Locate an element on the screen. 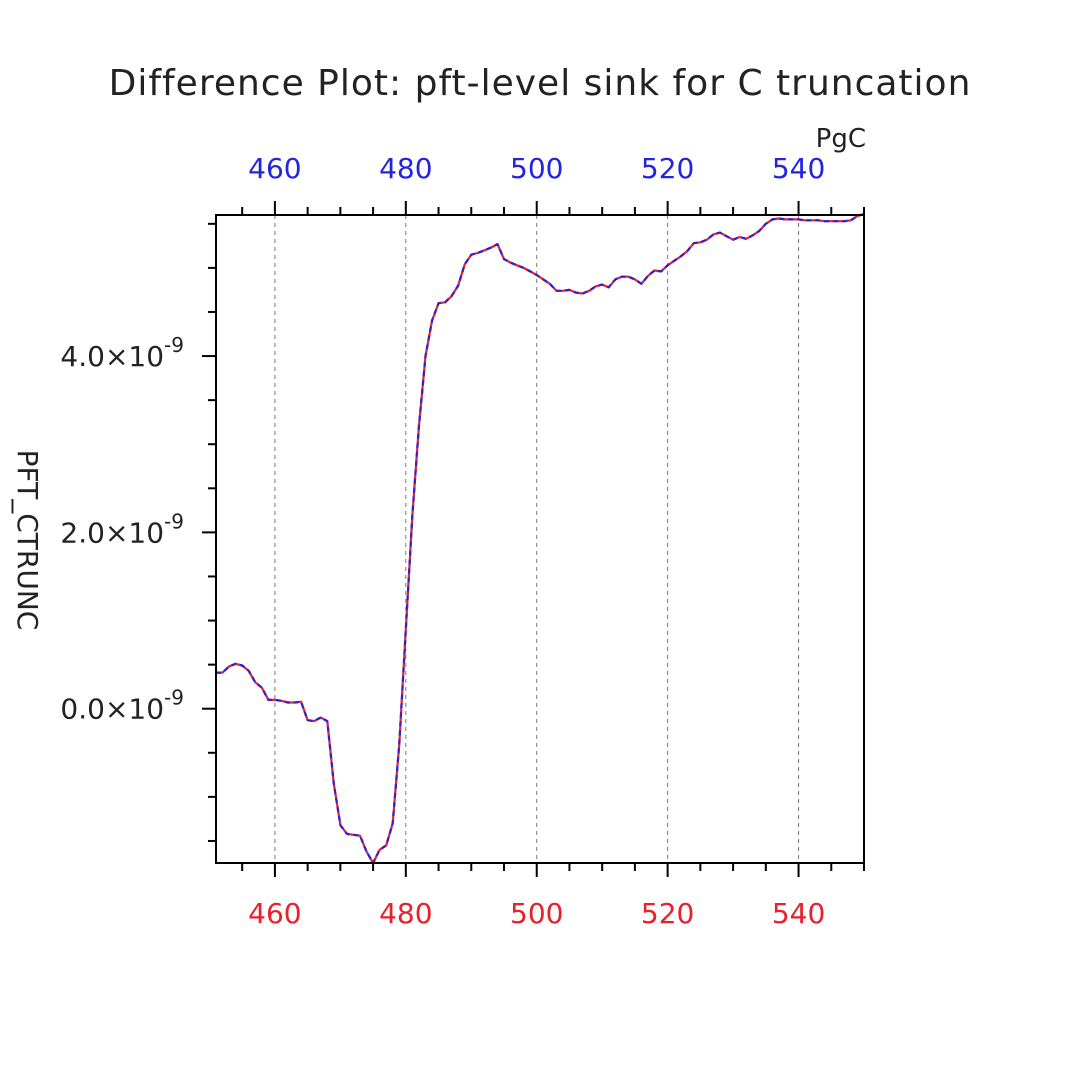  y-axis-label: PFT_CTRUNC is located at coordinates (27, 540).